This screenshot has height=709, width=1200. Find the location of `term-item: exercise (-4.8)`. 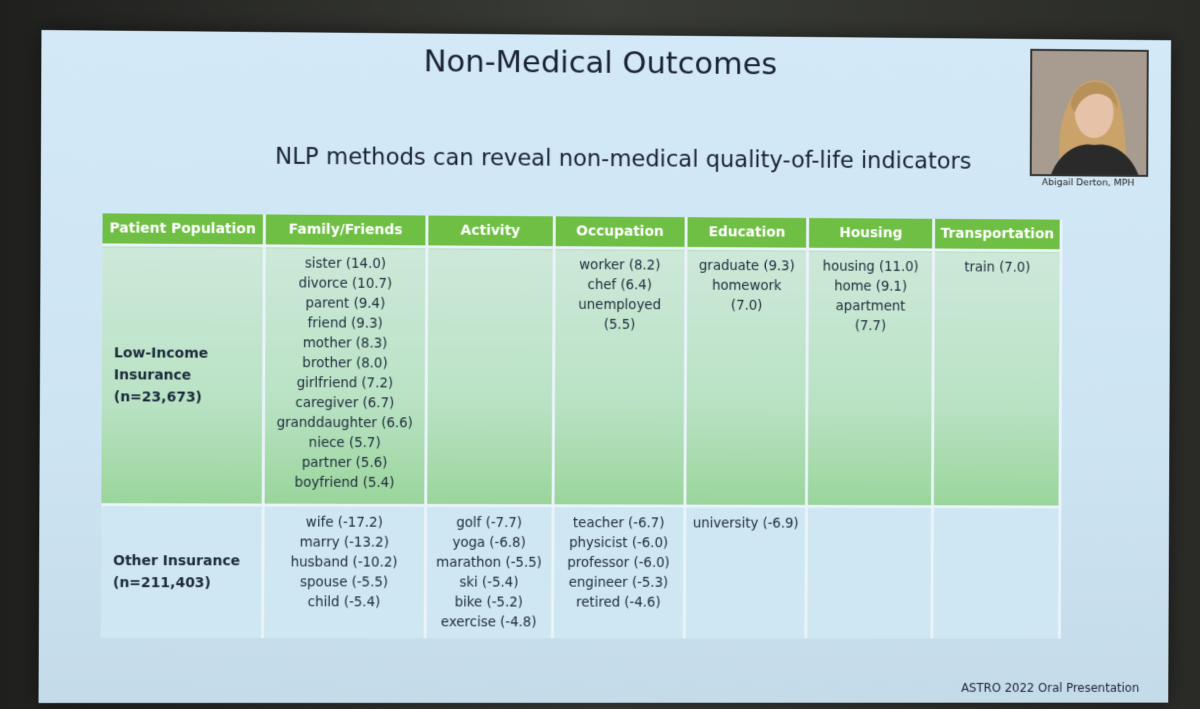

term-item: exercise (-4.8) is located at coordinates (489, 622).